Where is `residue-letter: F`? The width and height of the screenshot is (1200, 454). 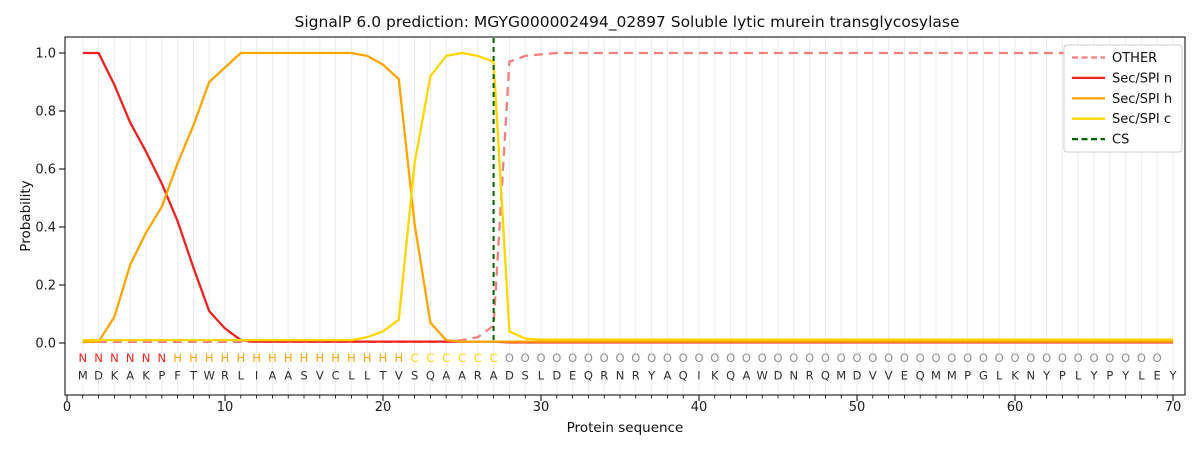 residue-letter: F is located at coordinates (177, 376).